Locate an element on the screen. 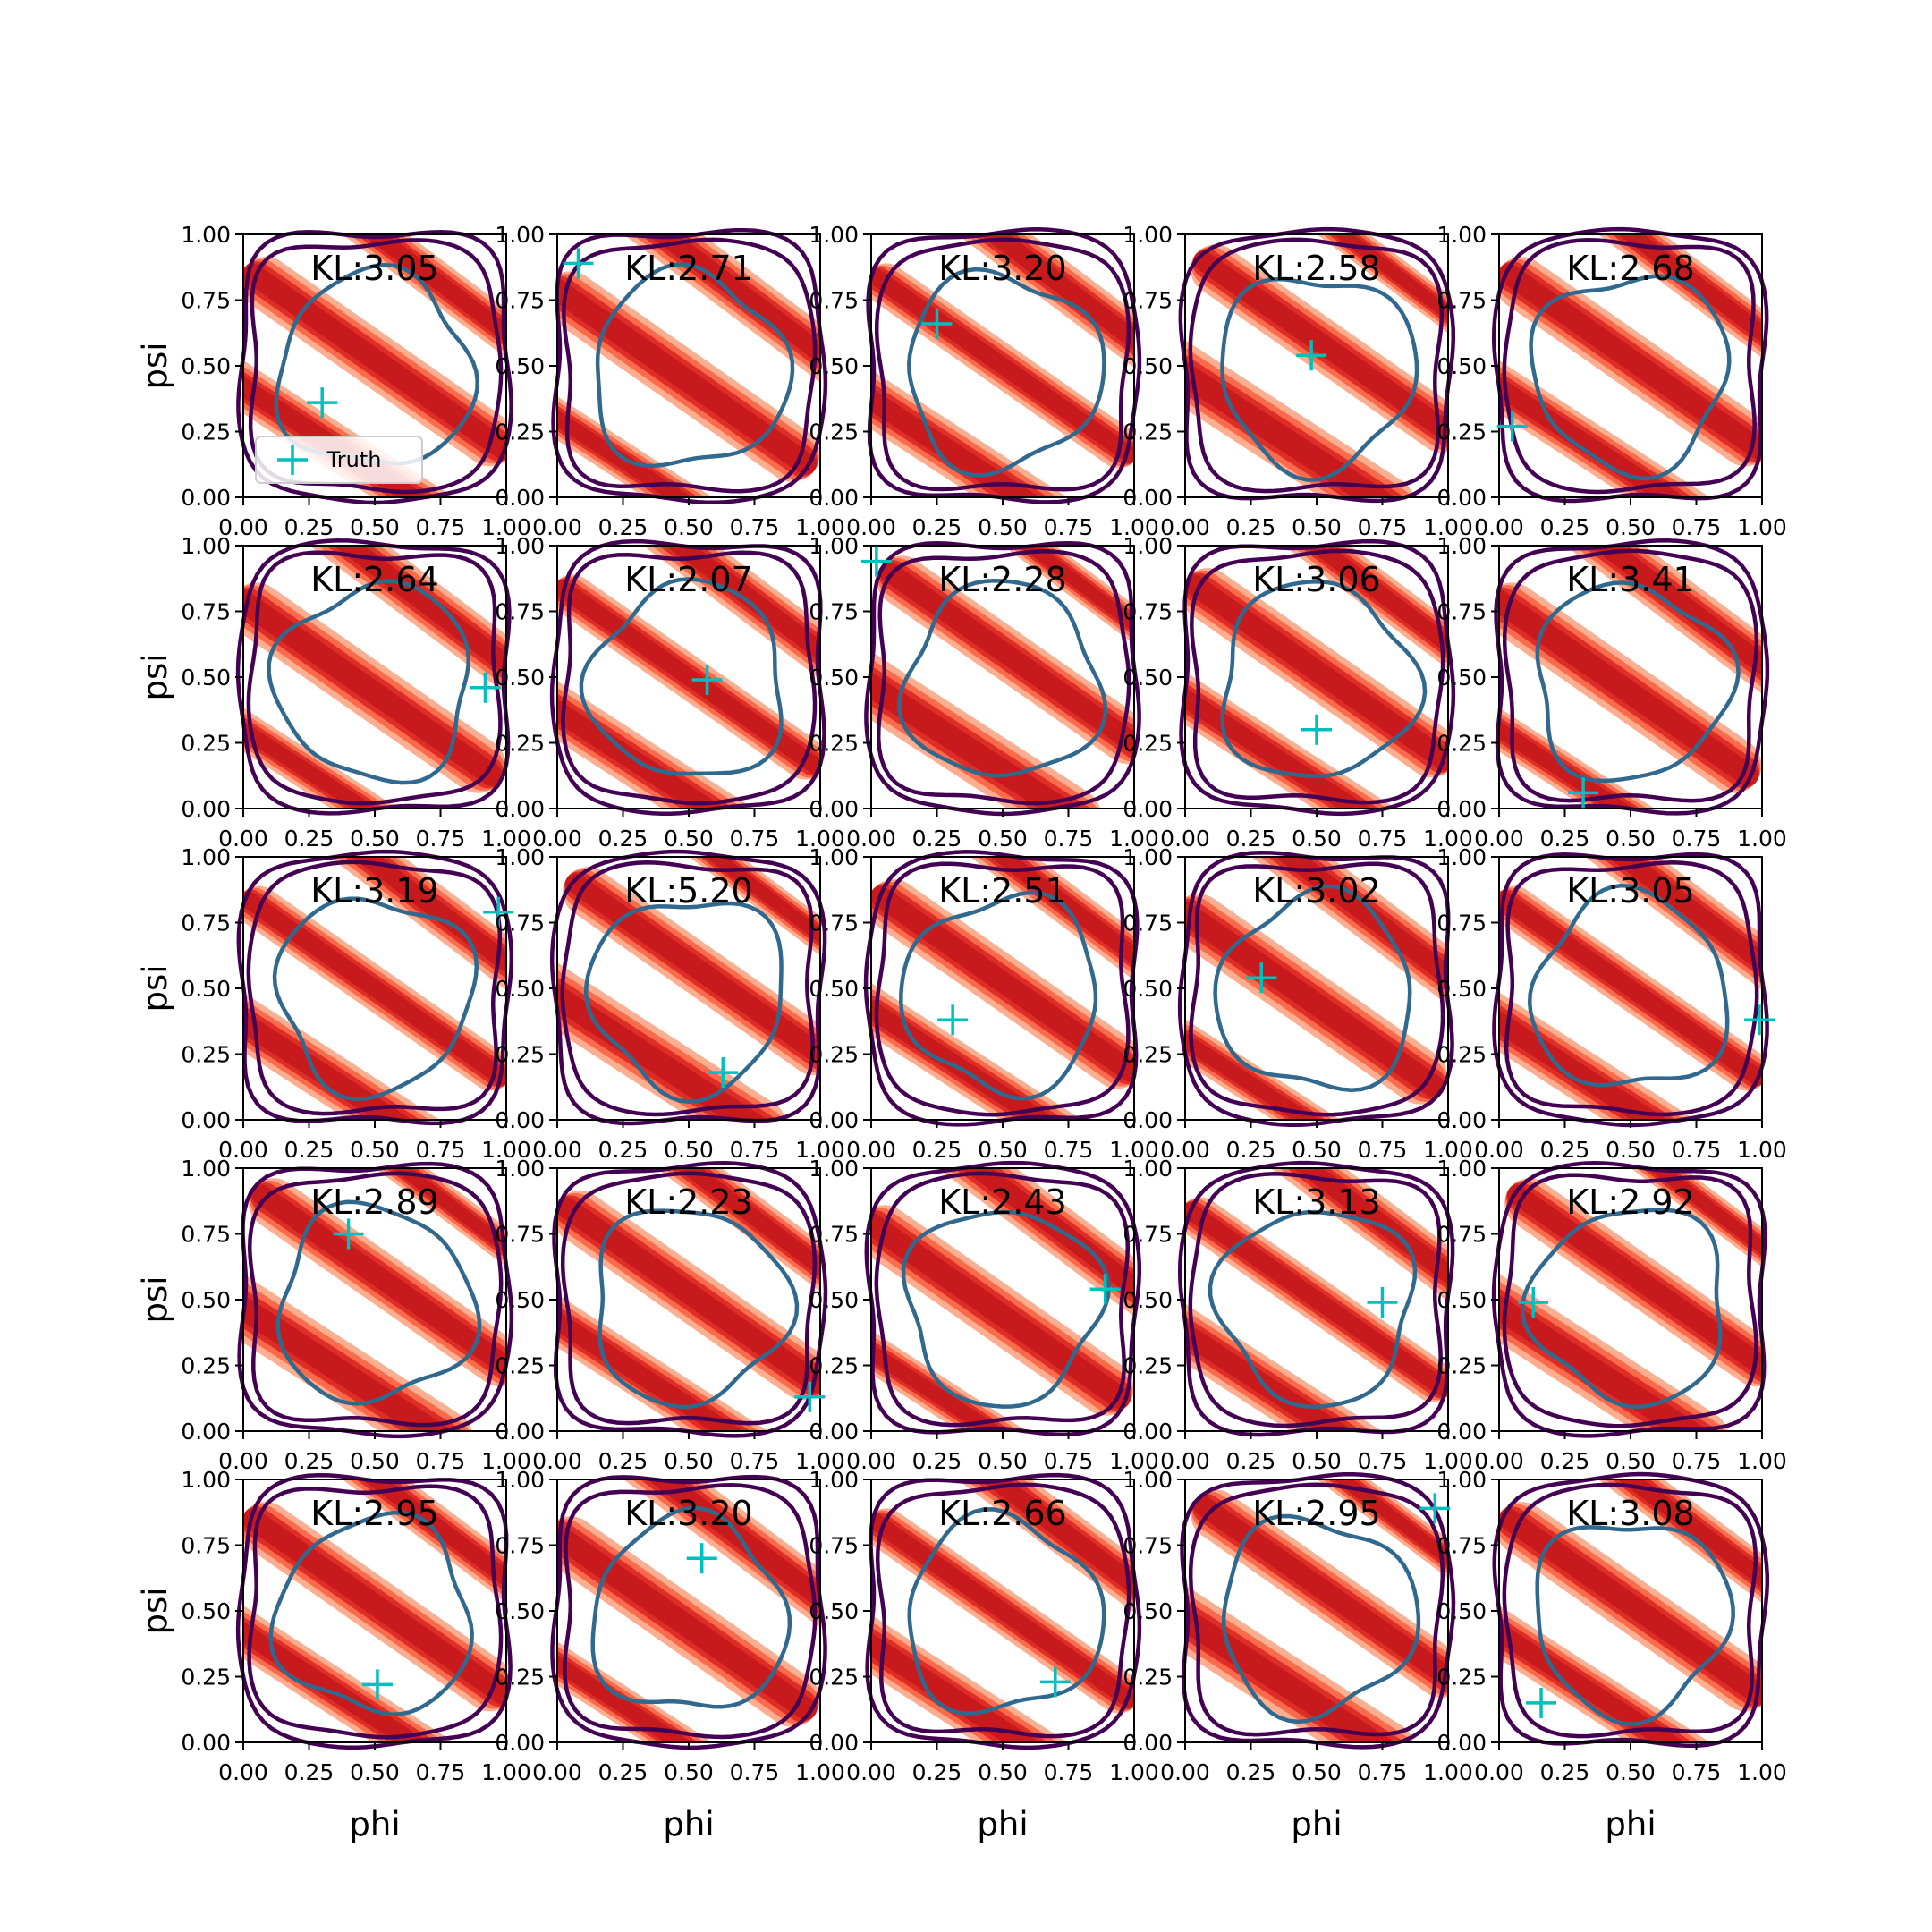 The height and width of the screenshot is (1932, 1932). kl-label: KL:3.20 is located at coordinates (688, 1513).